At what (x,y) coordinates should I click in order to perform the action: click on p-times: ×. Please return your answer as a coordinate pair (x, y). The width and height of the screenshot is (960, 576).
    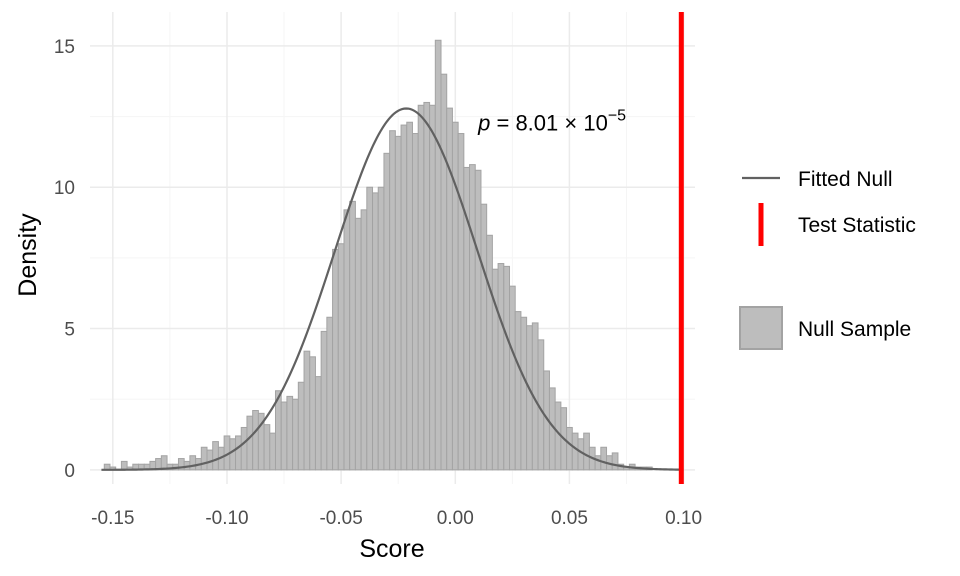
    Looking at the image, I should click on (570, 123).